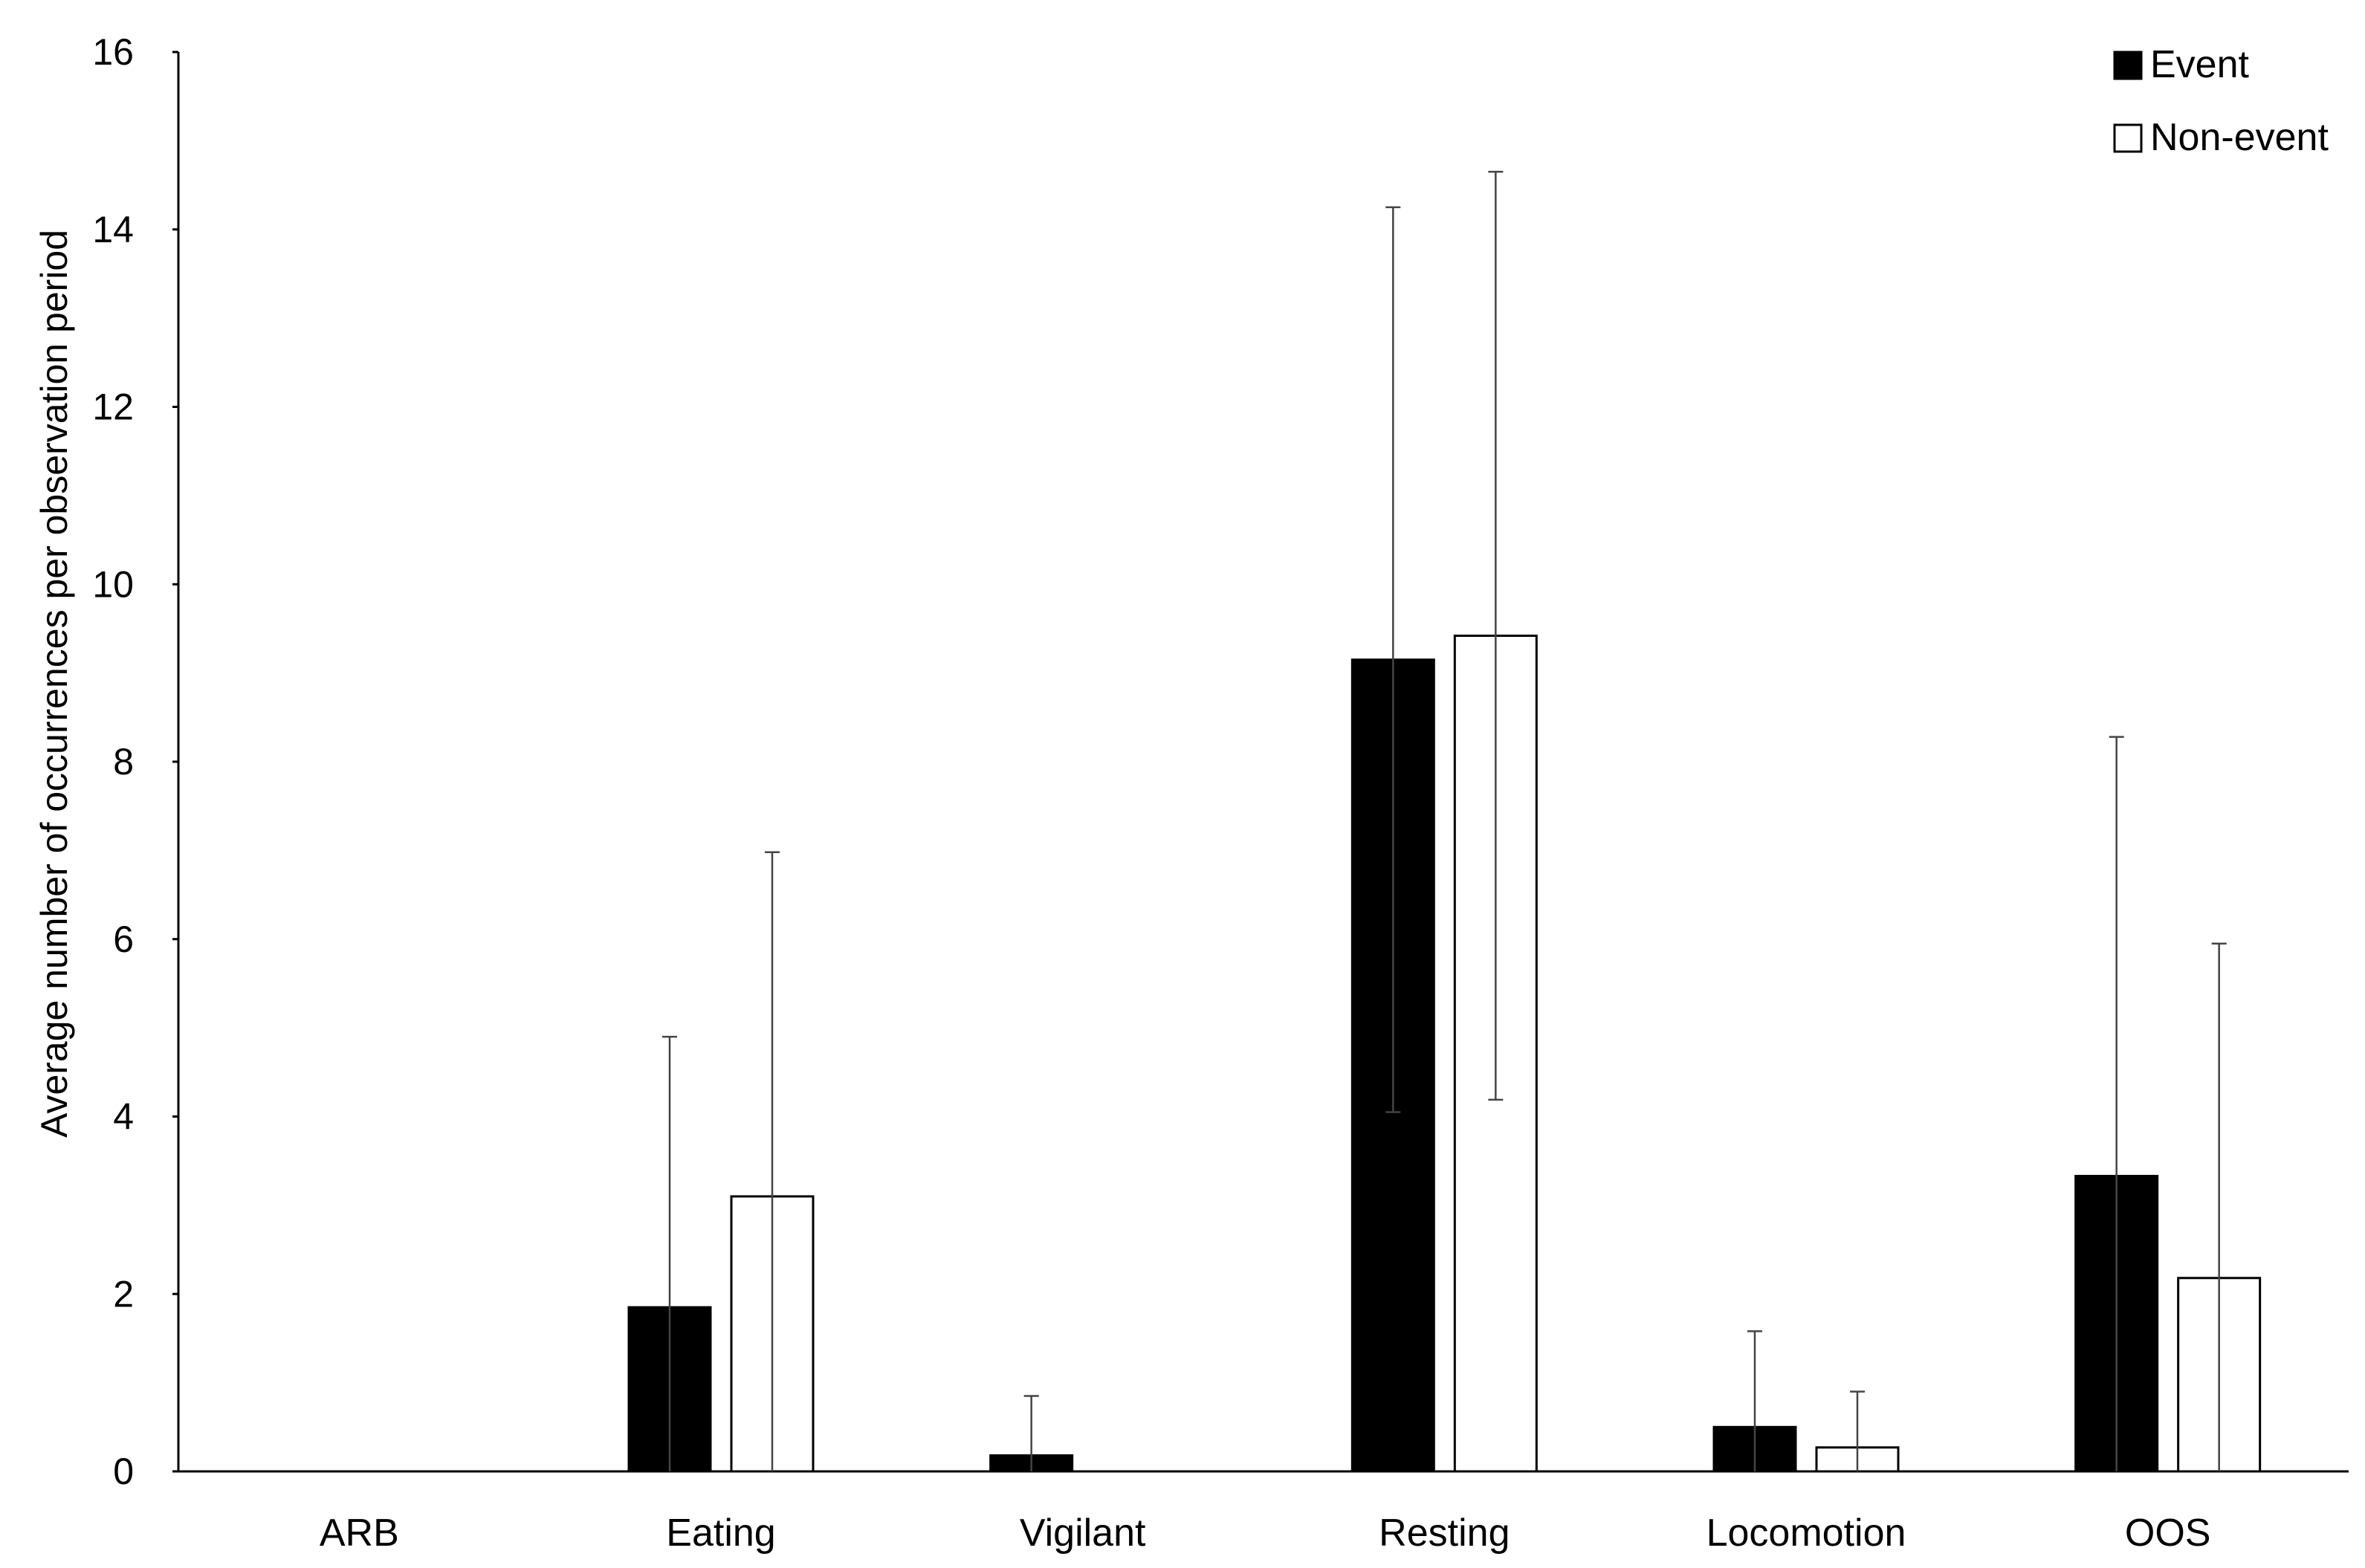 The width and height of the screenshot is (2365, 1568). What do you see at coordinates (2239, 137) in the screenshot?
I see `legend-label: Non-event` at bounding box center [2239, 137].